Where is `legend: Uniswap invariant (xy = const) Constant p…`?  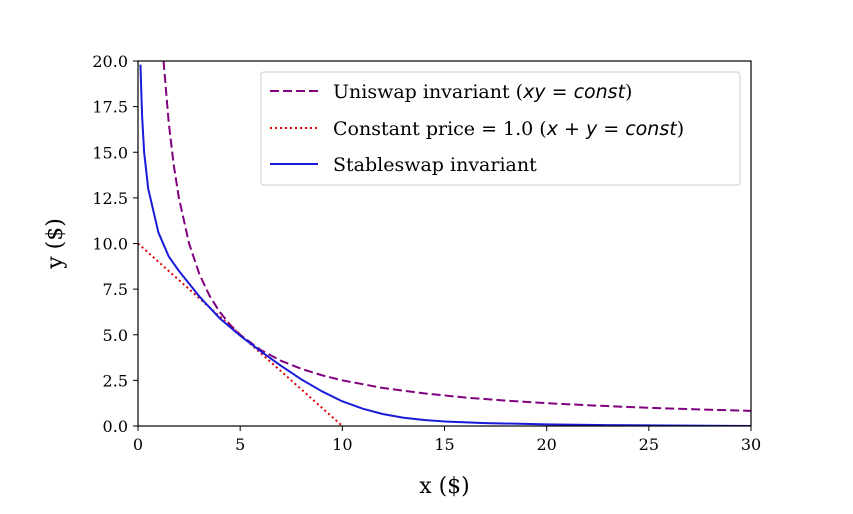
legend: Uniswap invariant (xy = const) Constant p… is located at coordinates (500, 128).